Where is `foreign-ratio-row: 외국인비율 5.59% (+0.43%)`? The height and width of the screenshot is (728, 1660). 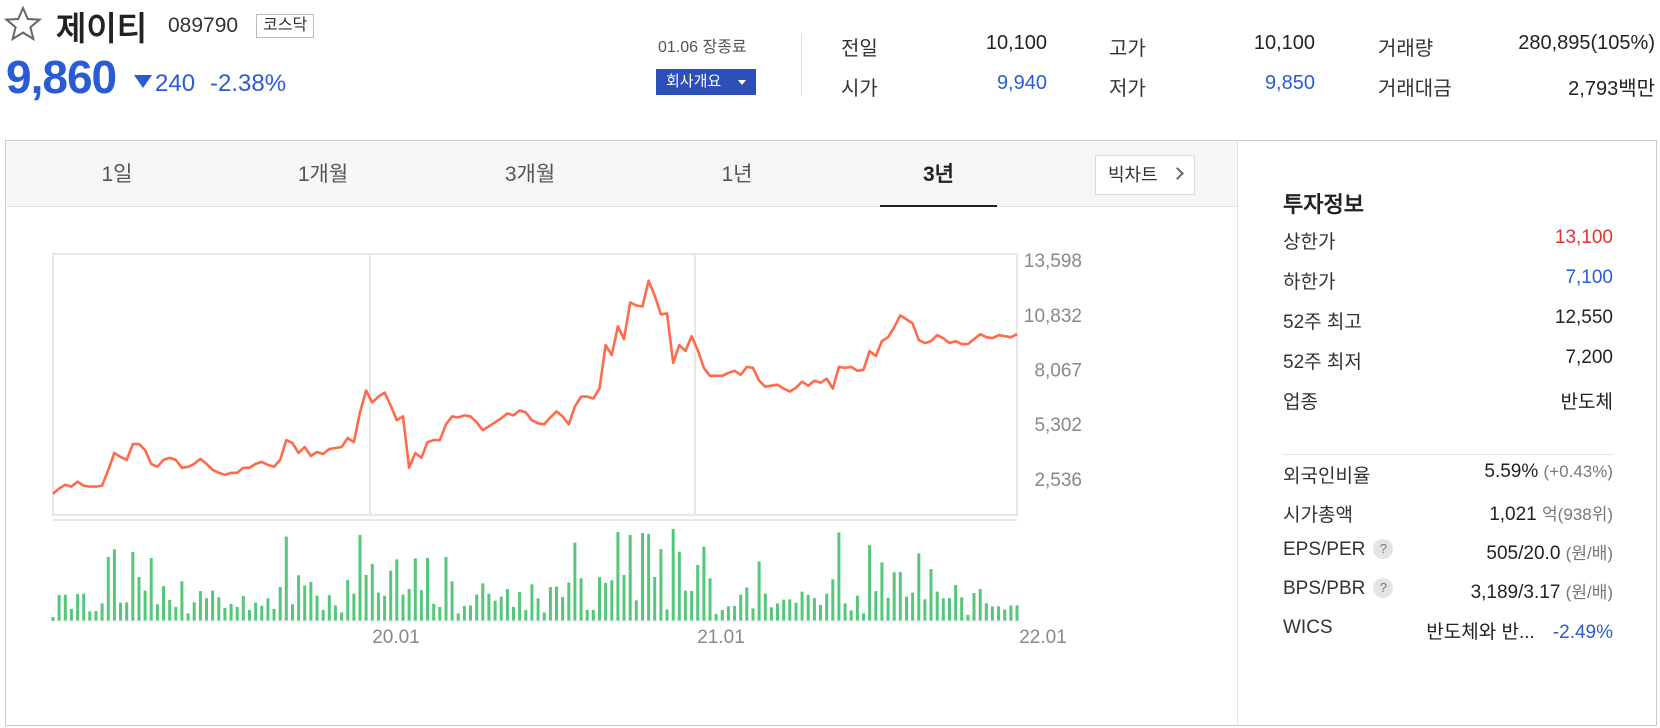
foreign-ratio-row: 외국인비율 5.59% (+0.43%) is located at coordinates (1448, 476).